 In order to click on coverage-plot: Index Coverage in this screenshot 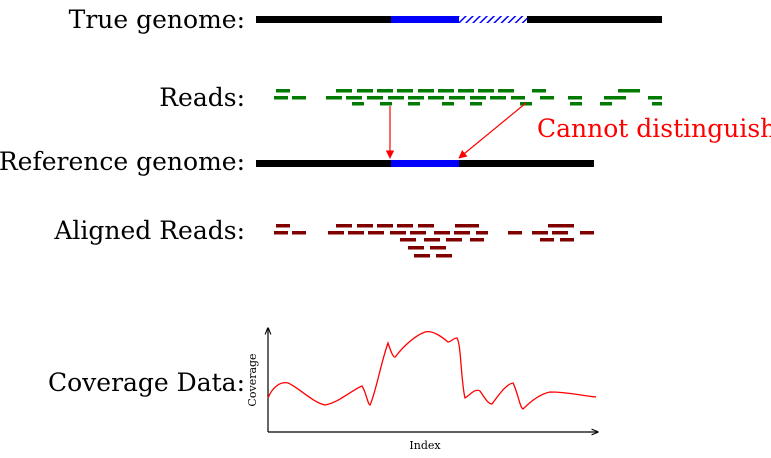, I will do `click(422, 390)`.